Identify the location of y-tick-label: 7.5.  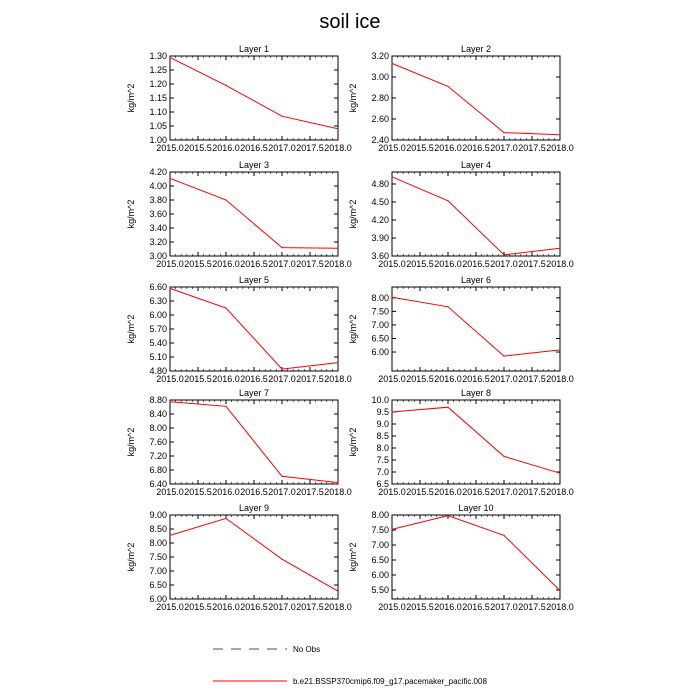
(382, 460).